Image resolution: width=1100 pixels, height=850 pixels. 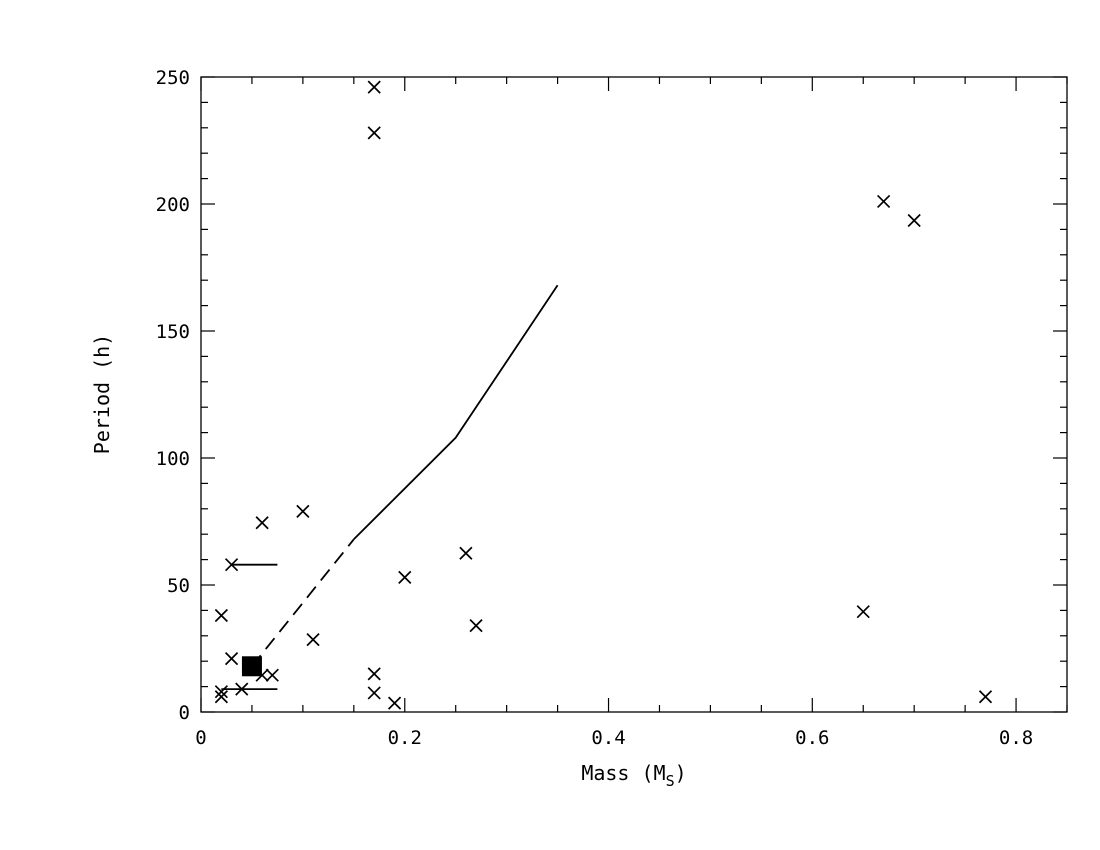 What do you see at coordinates (173, 459) in the screenshot?
I see `y-tick-label: 100` at bounding box center [173, 459].